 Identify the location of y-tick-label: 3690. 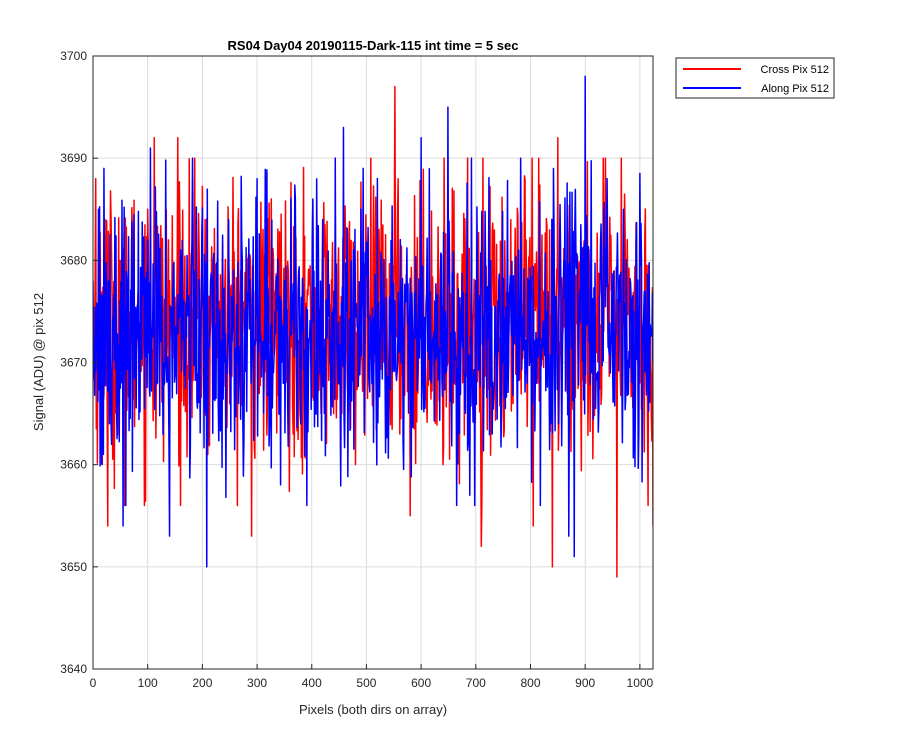
(73, 158).